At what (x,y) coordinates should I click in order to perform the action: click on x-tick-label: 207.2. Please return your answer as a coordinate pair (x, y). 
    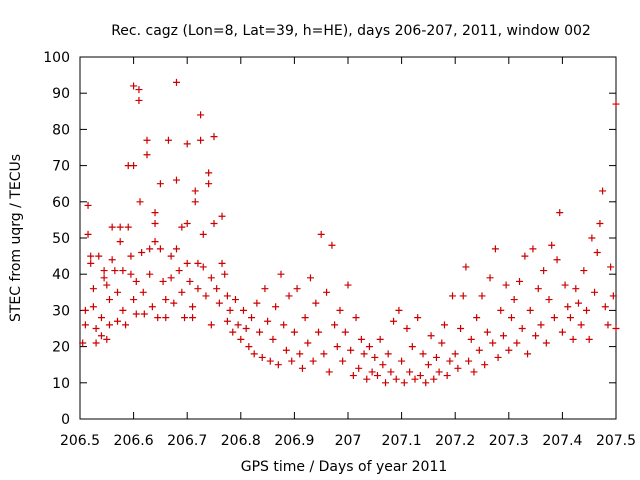
    Looking at the image, I should click on (455, 441).